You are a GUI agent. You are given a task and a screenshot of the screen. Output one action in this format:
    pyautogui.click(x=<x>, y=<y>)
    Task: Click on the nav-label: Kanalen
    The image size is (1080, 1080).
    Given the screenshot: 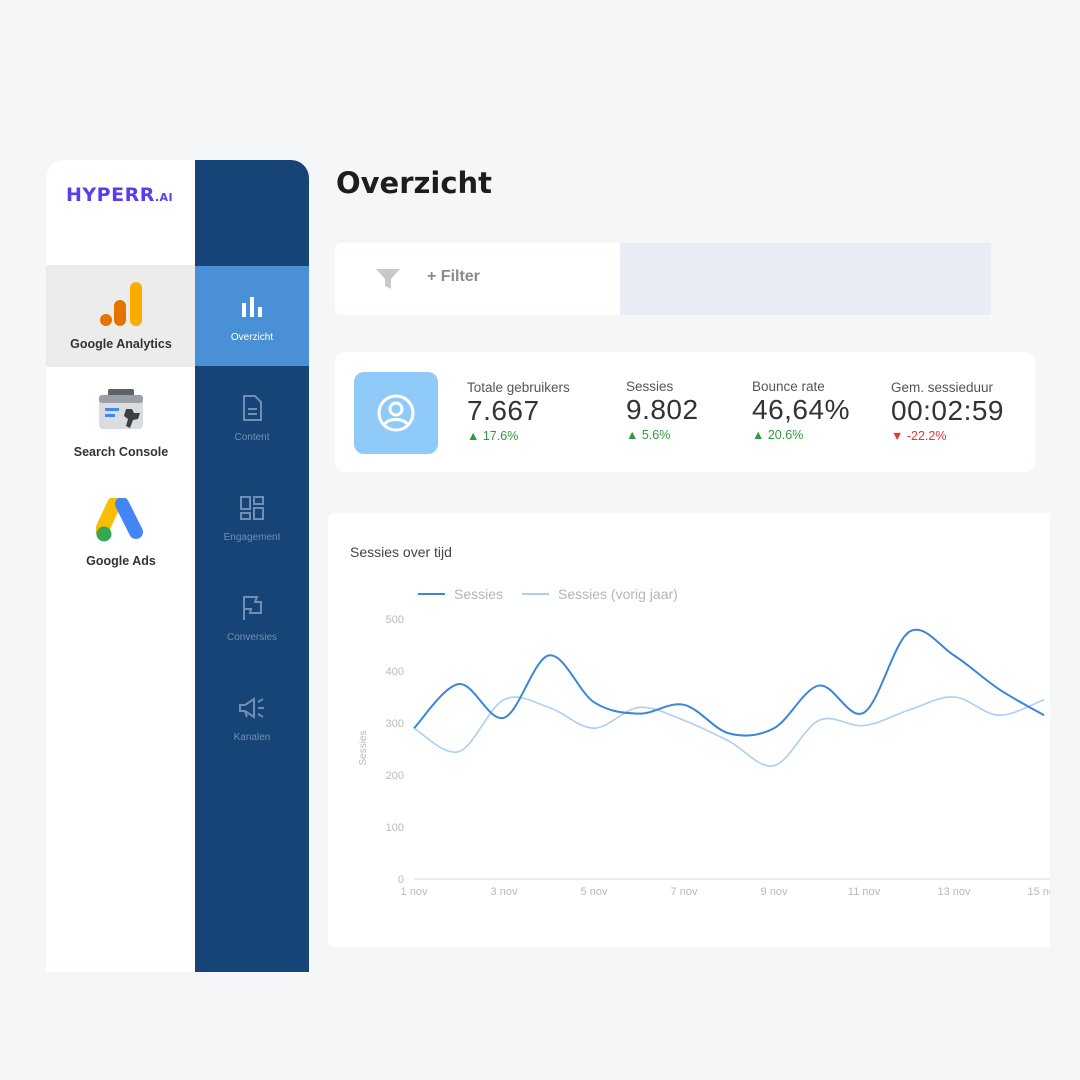 What is the action you would take?
    pyautogui.click(x=252, y=737)
    